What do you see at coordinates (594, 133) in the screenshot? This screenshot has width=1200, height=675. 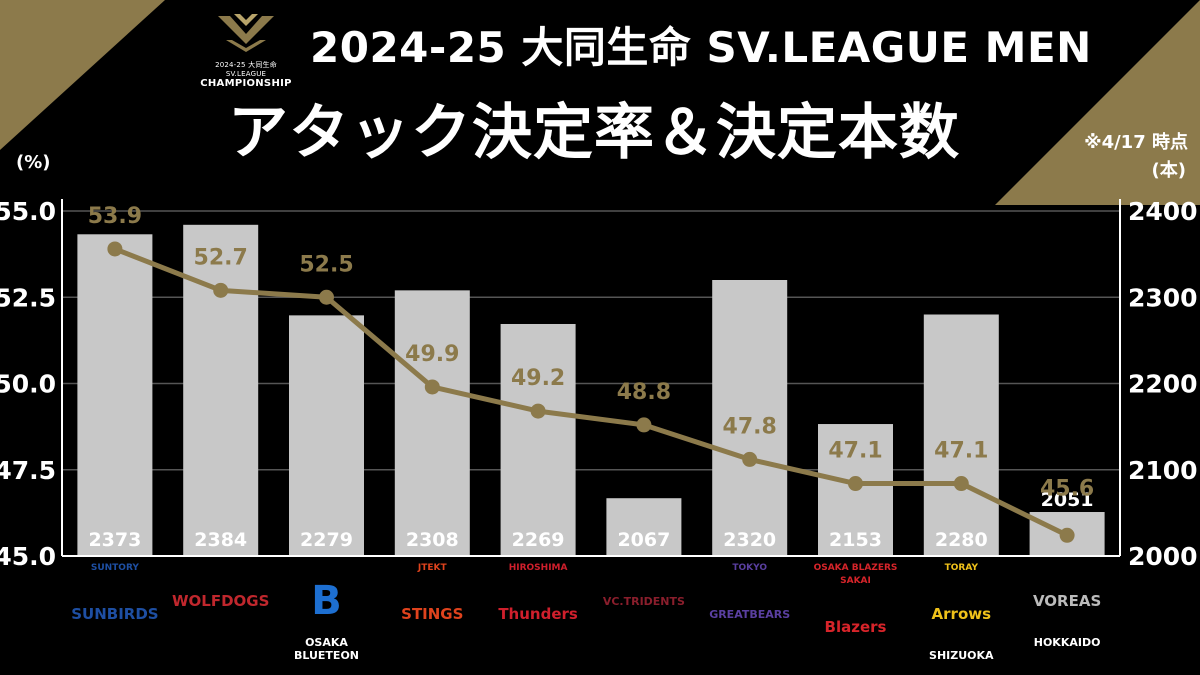 I see `page-subtitle: アタック決定率＆決定本数` at bounding box center [594, 133].